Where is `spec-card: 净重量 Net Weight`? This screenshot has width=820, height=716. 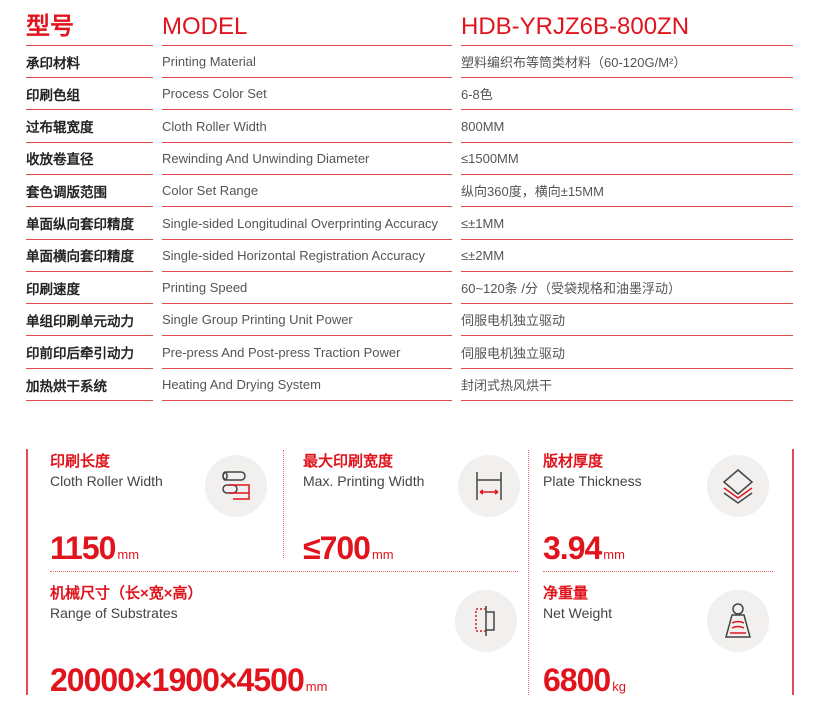
spec-card: 净重量 Net Weight is located at coordinates (577, 601).